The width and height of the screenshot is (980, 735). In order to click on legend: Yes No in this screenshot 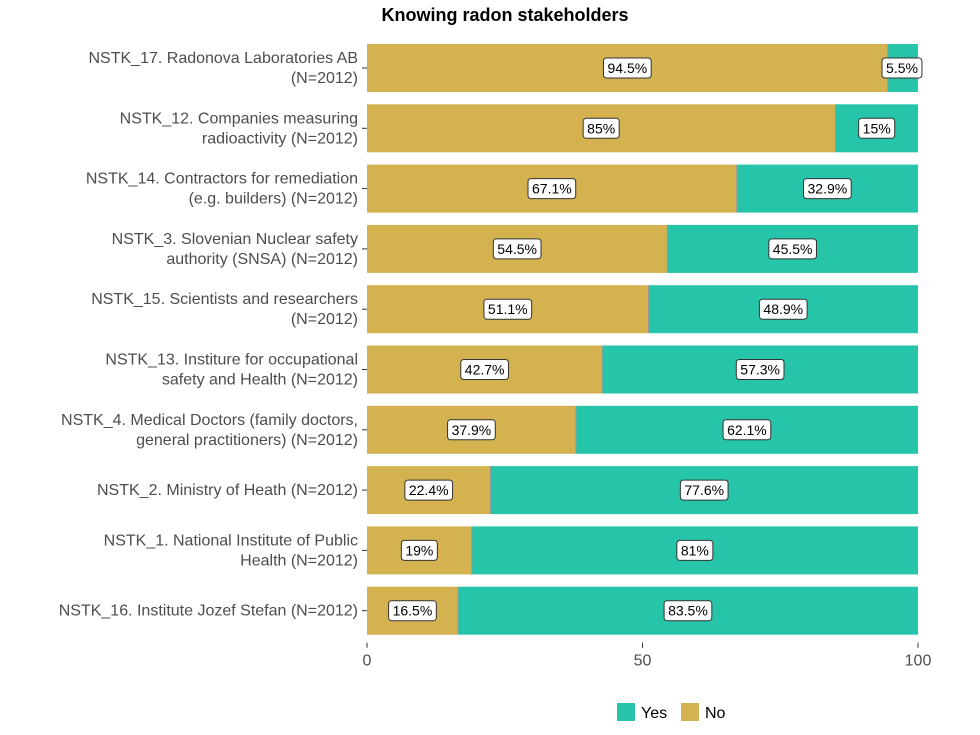, I will do `click(671, 712)`.